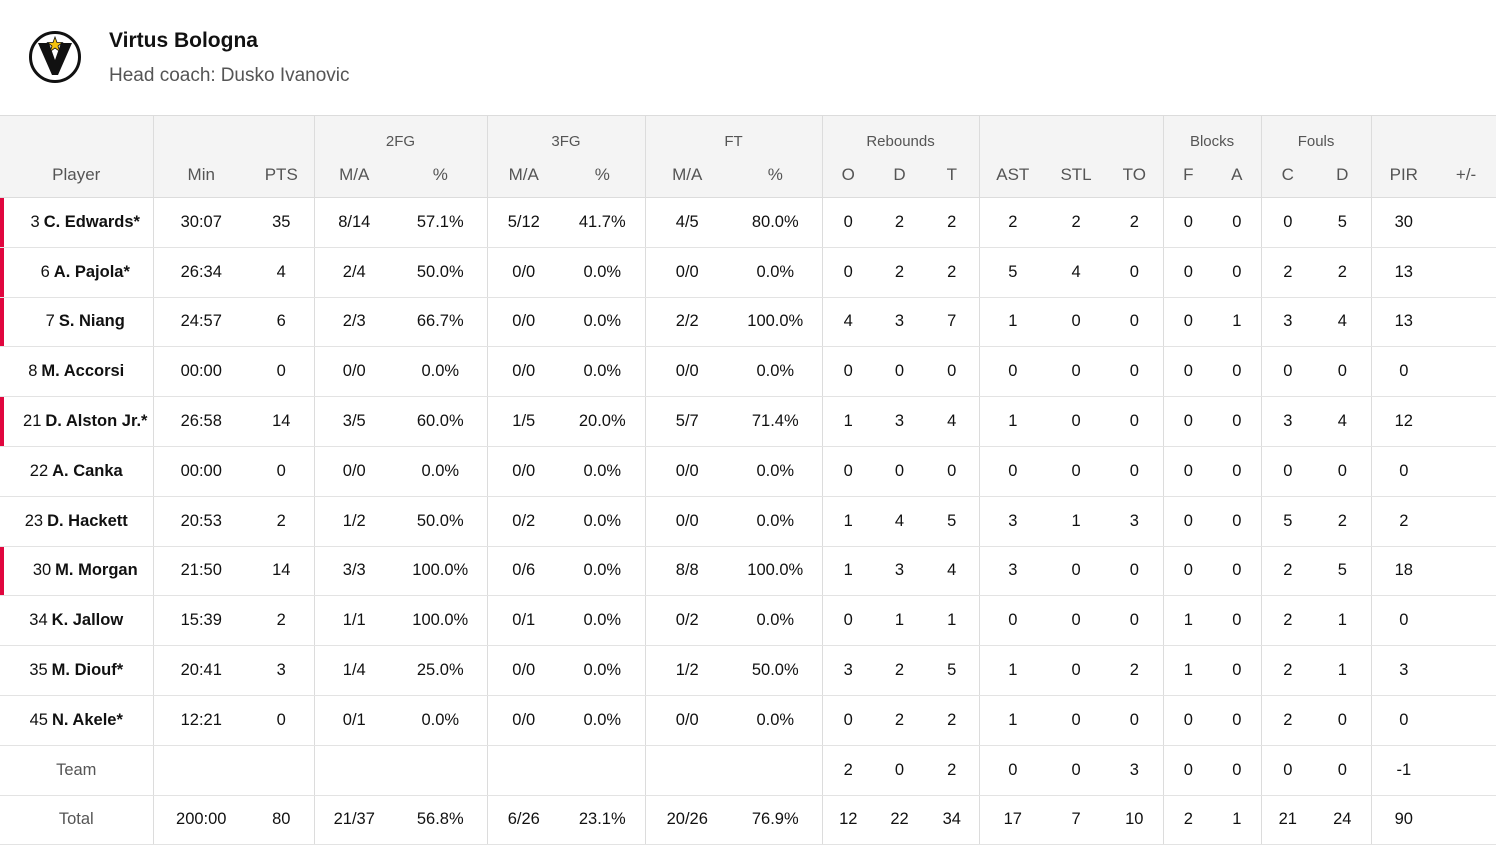 This screenshot has height=860, width=1496. What do you see at coordinates (776, 820) in the screenshot?
I see `cell-ft-pct: 76.9%` at bounding box center [776, 820].